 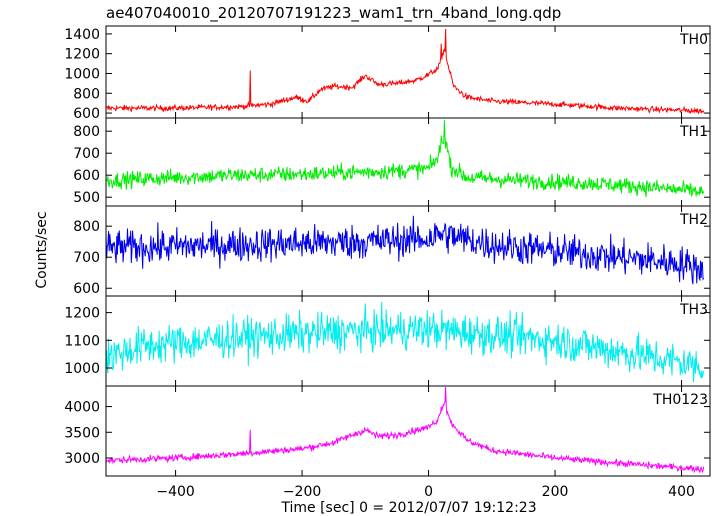 I want to click on x-tick-label: 200, so click(x=555, y=492).